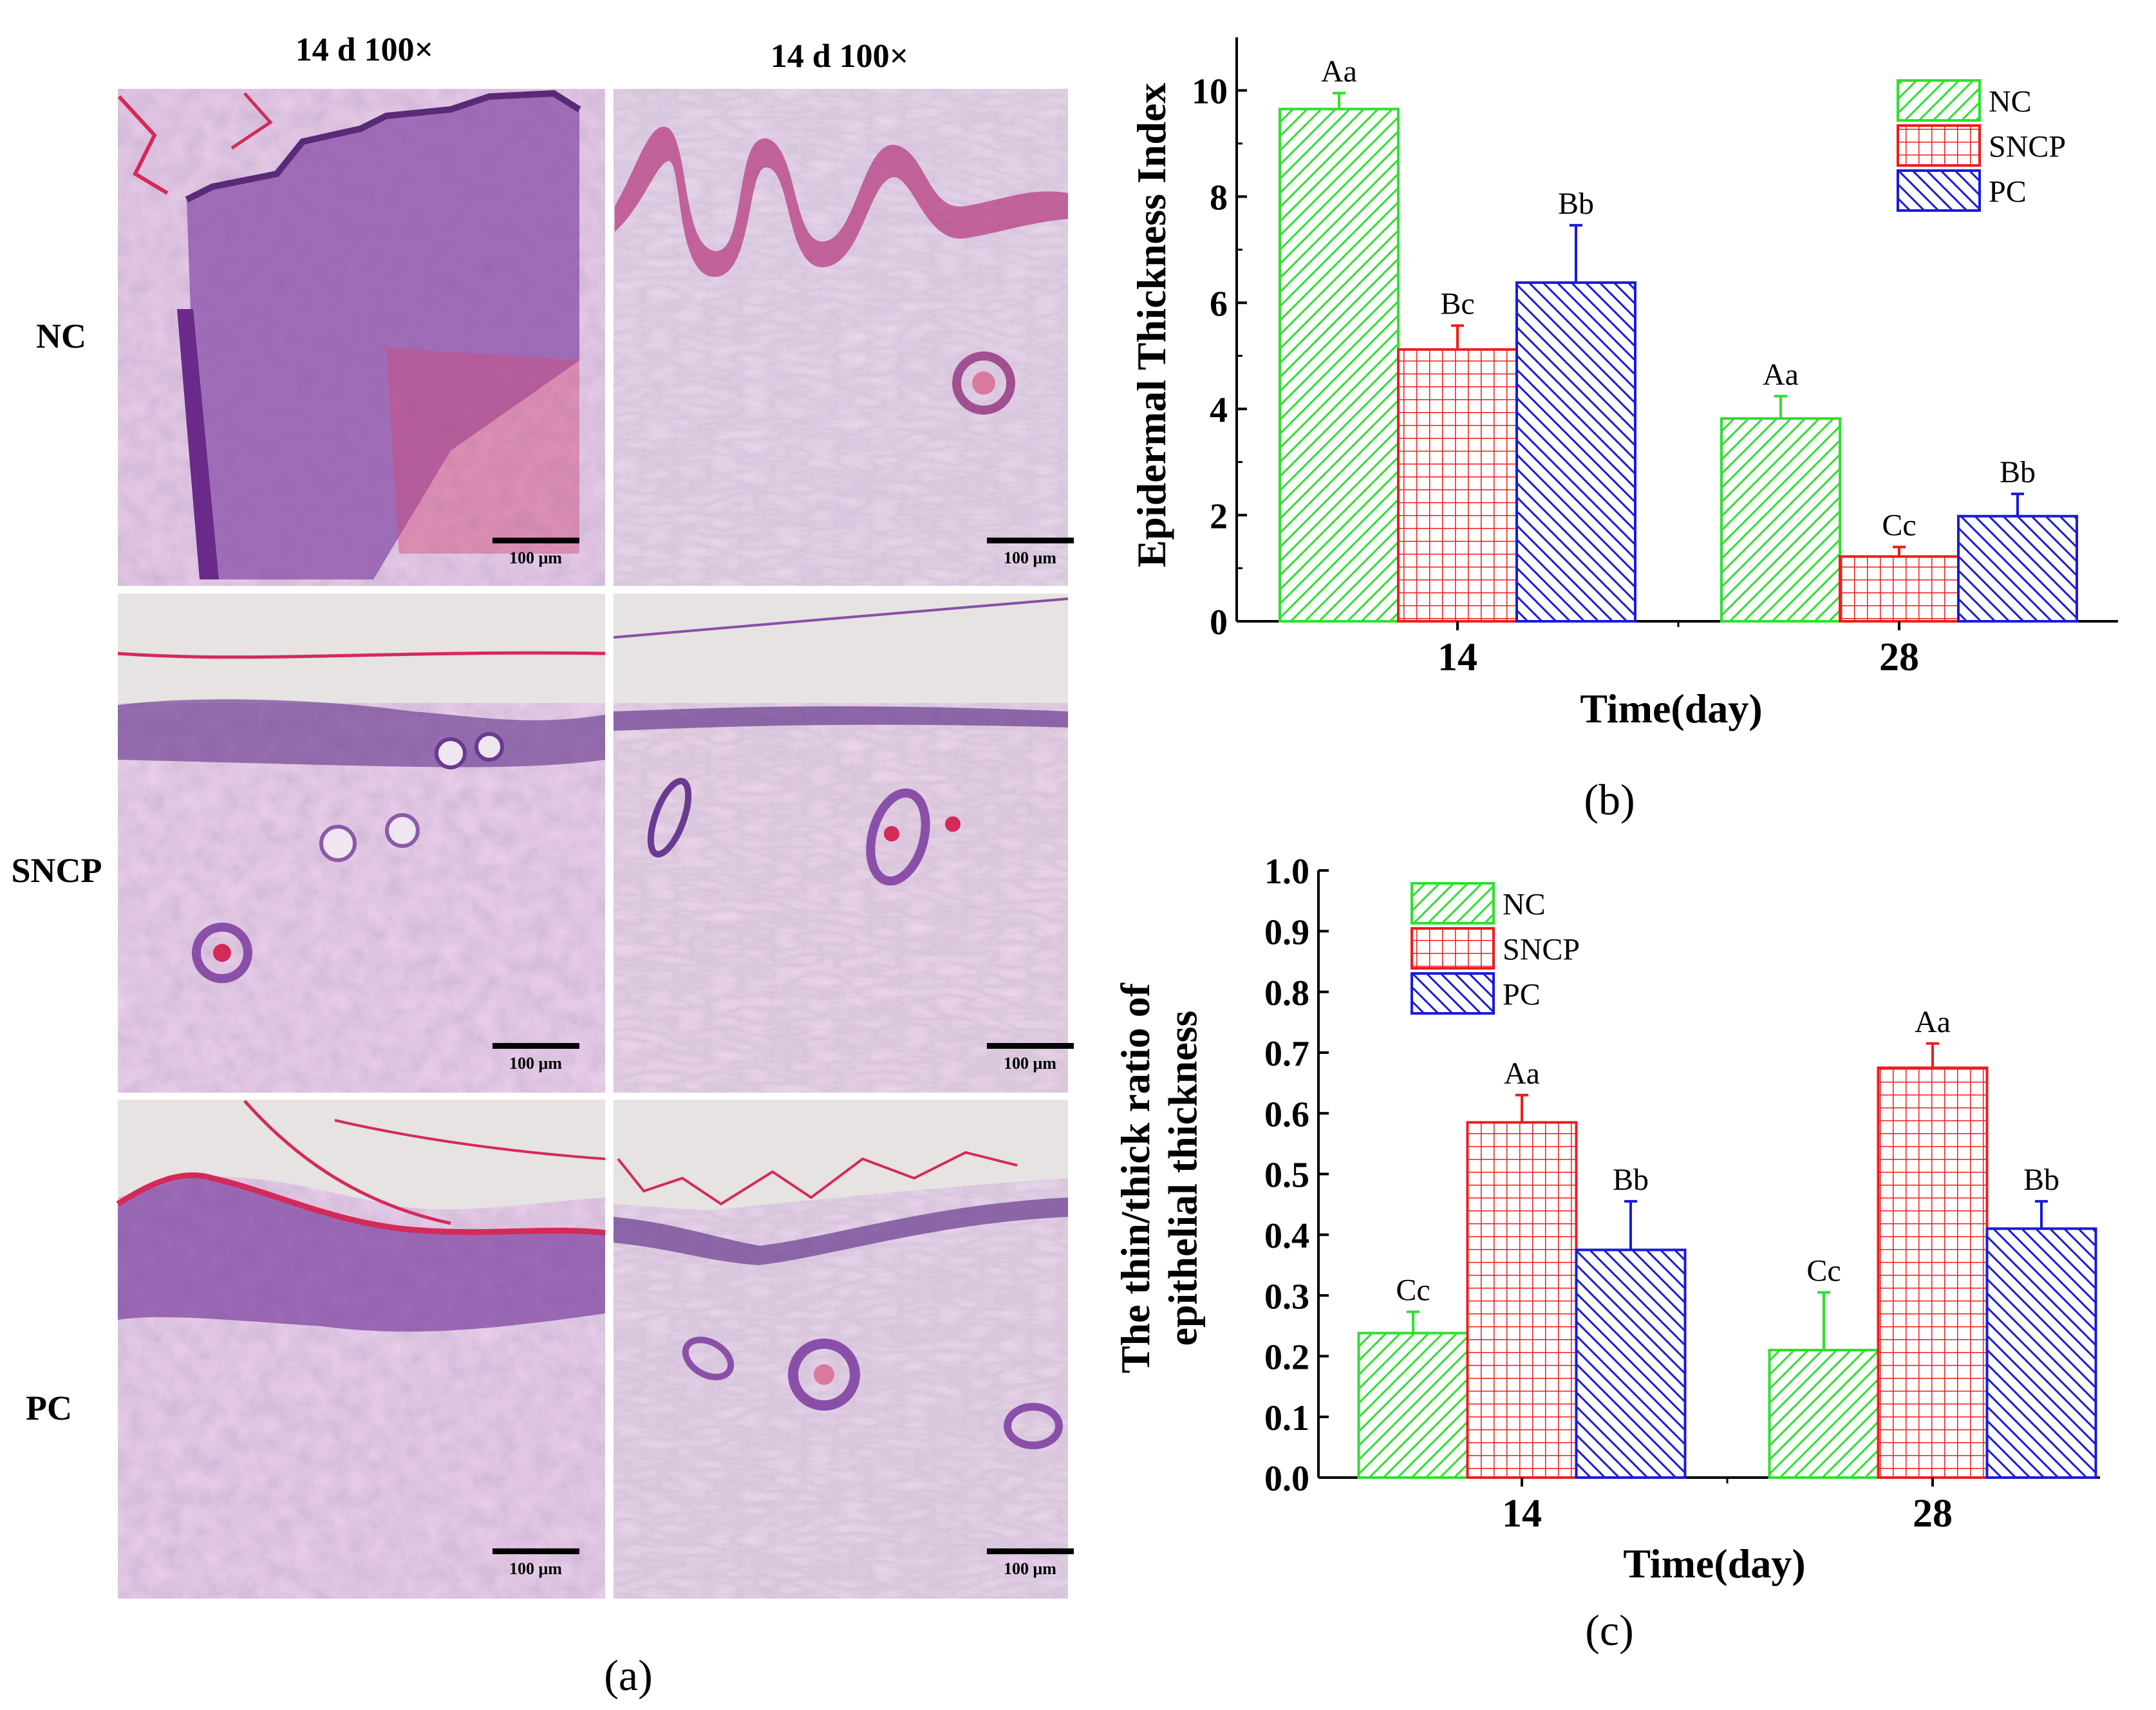 The height and width of the screenshot is (1710, 2156). I want to click on row-label-sncp: SNCP, so click(56, 870).